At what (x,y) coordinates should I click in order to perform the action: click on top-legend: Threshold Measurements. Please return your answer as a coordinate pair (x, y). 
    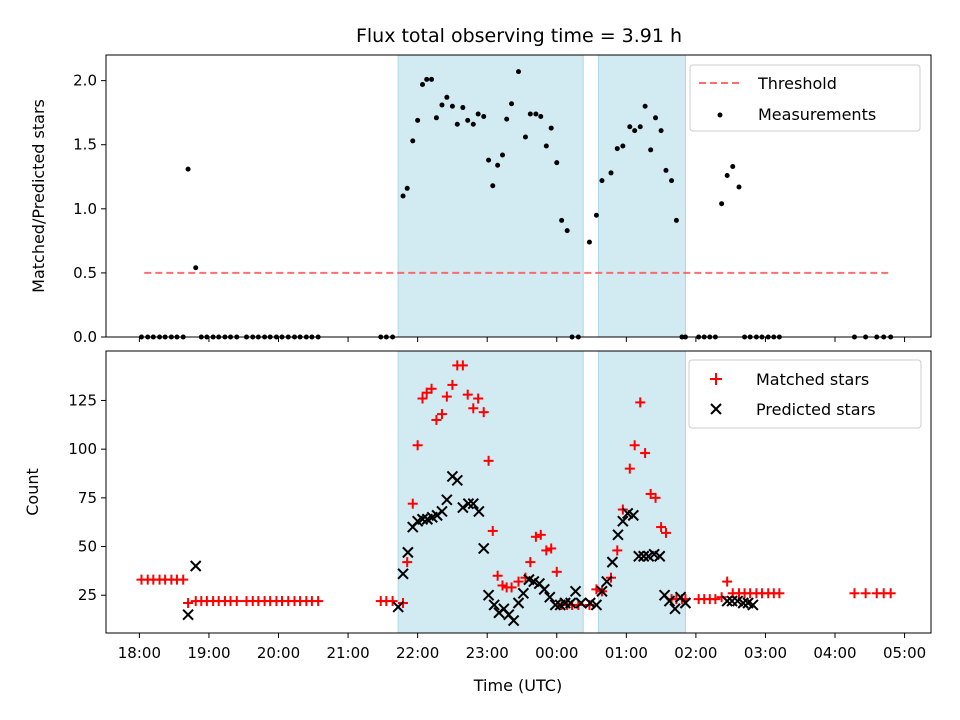
    Looking at the image, I should click on (805, 98).